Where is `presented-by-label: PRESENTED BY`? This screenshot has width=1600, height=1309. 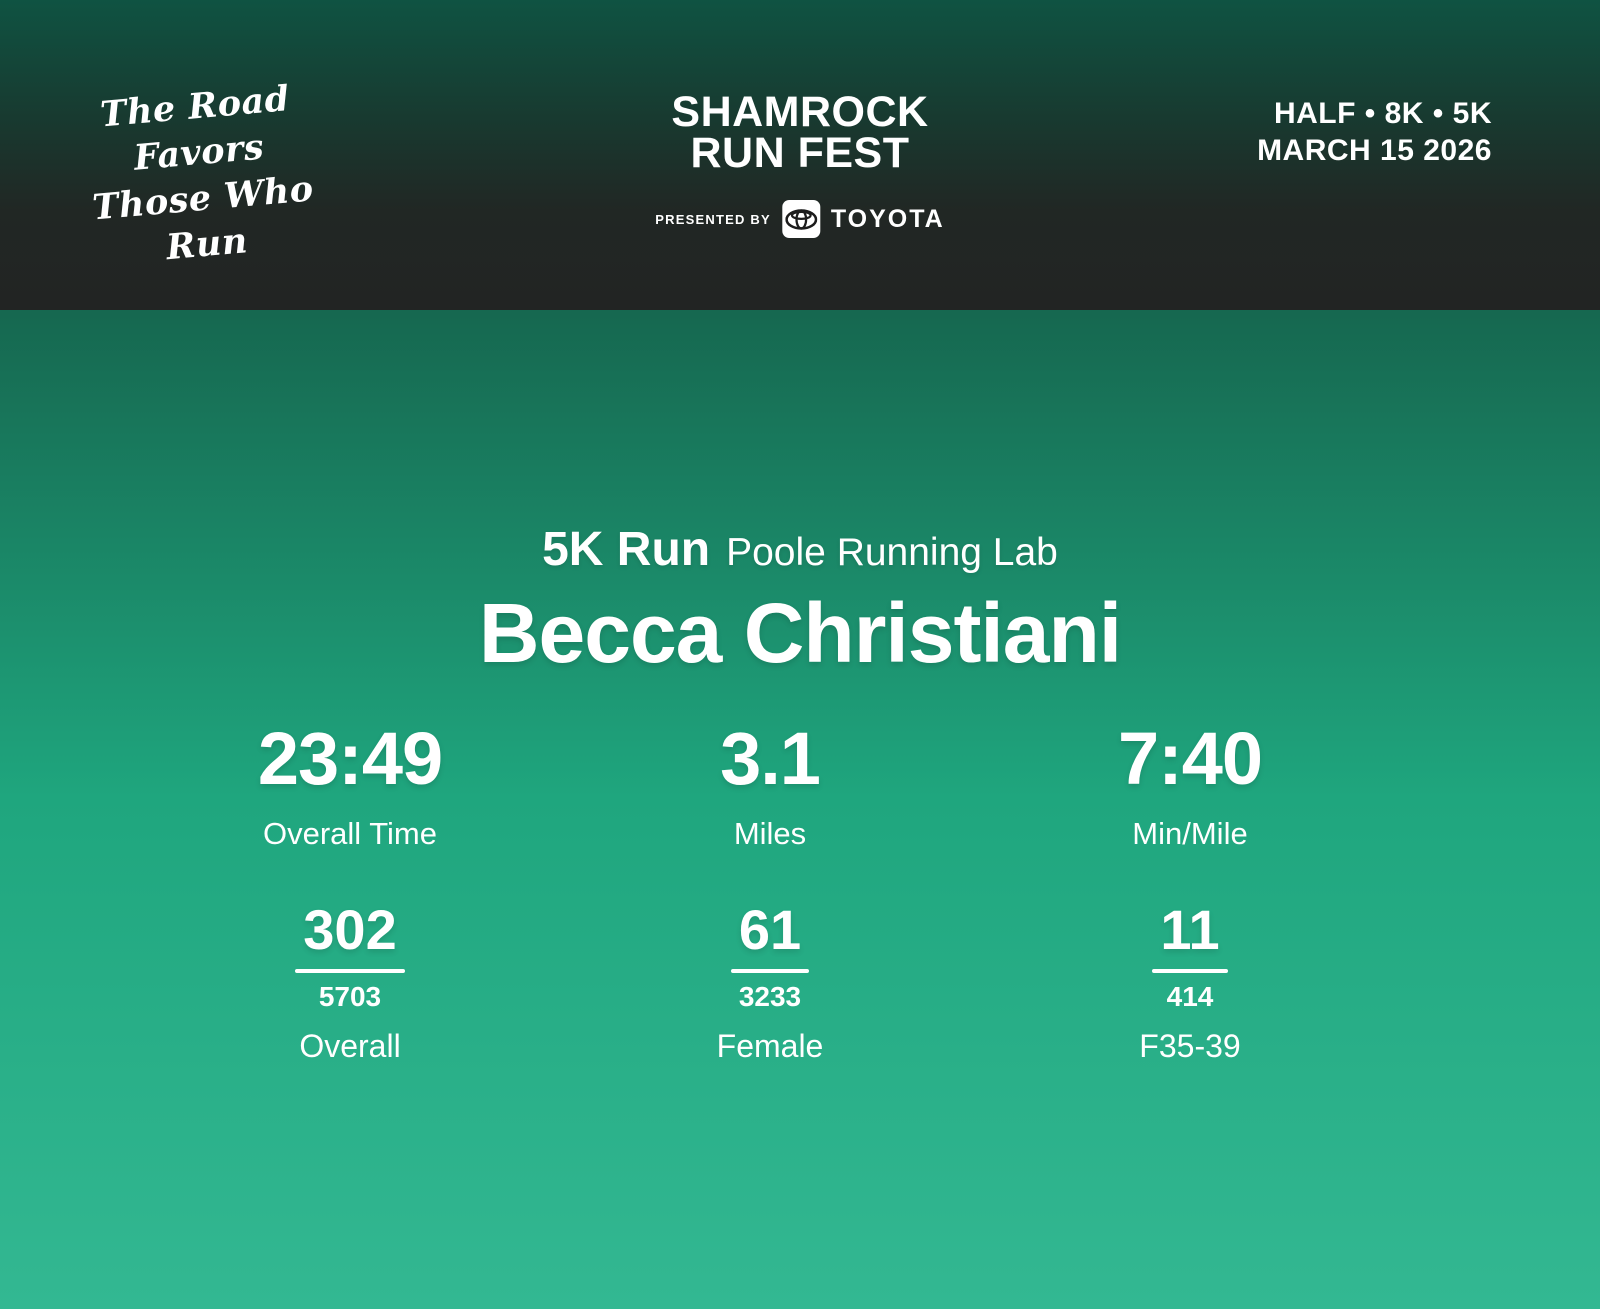
presented-by-label: PRESENTED BY is located at coordinates (713, 219).